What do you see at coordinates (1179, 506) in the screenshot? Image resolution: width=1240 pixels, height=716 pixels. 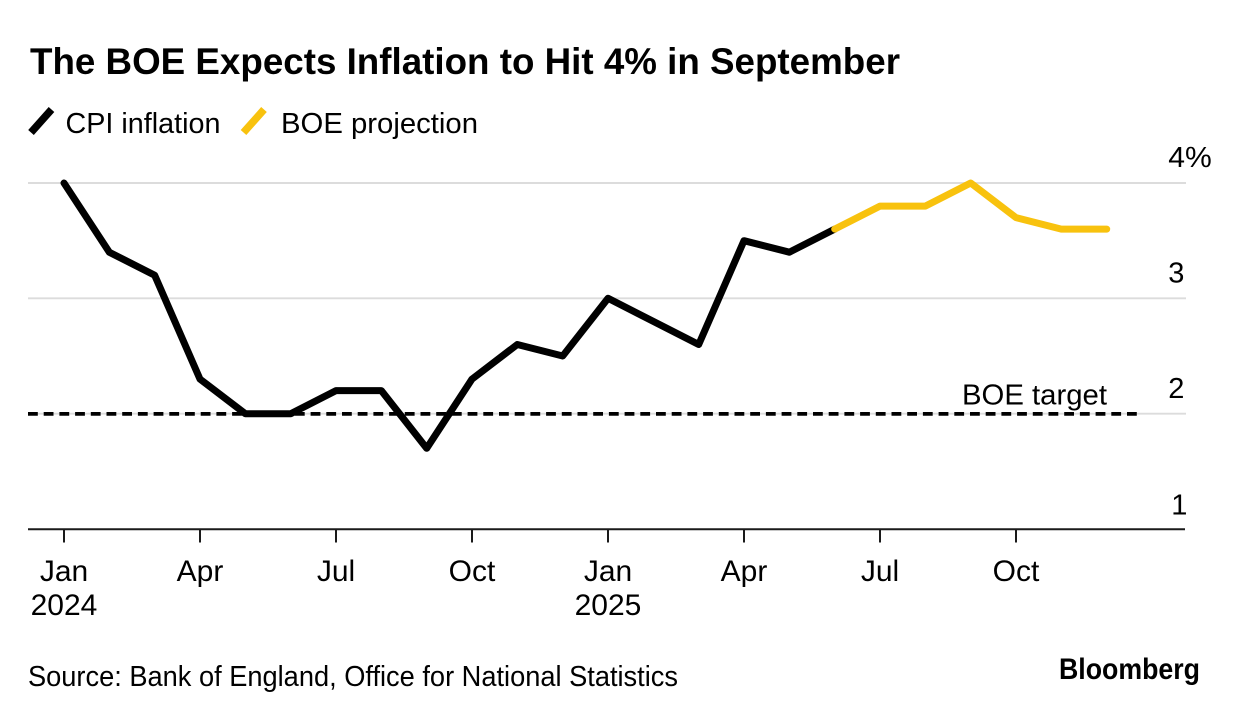 I see `svg-text: 1` at bounding box center [1179, 506].